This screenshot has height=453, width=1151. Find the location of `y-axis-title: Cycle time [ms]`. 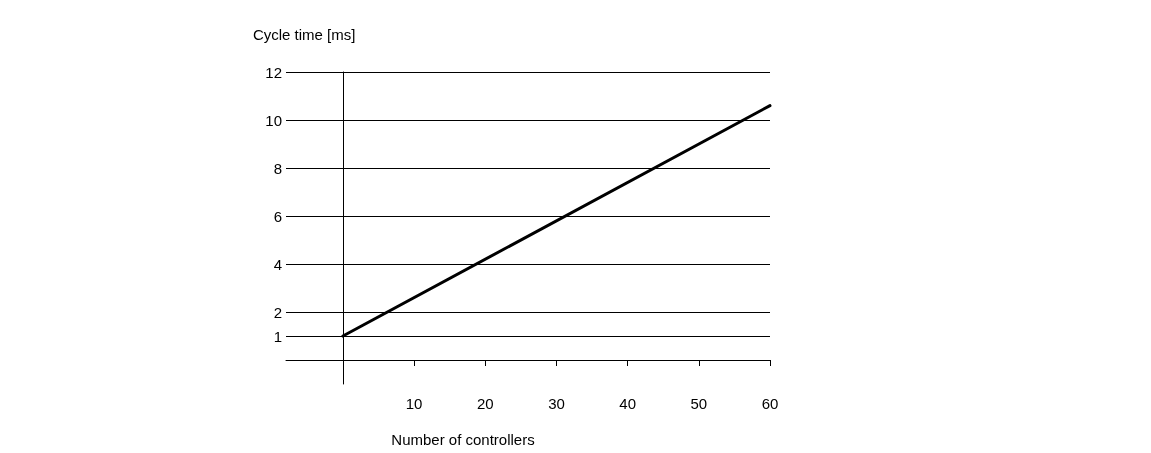

y-axis-title: Cycle time [ms] is located at coordinates (304, 34).